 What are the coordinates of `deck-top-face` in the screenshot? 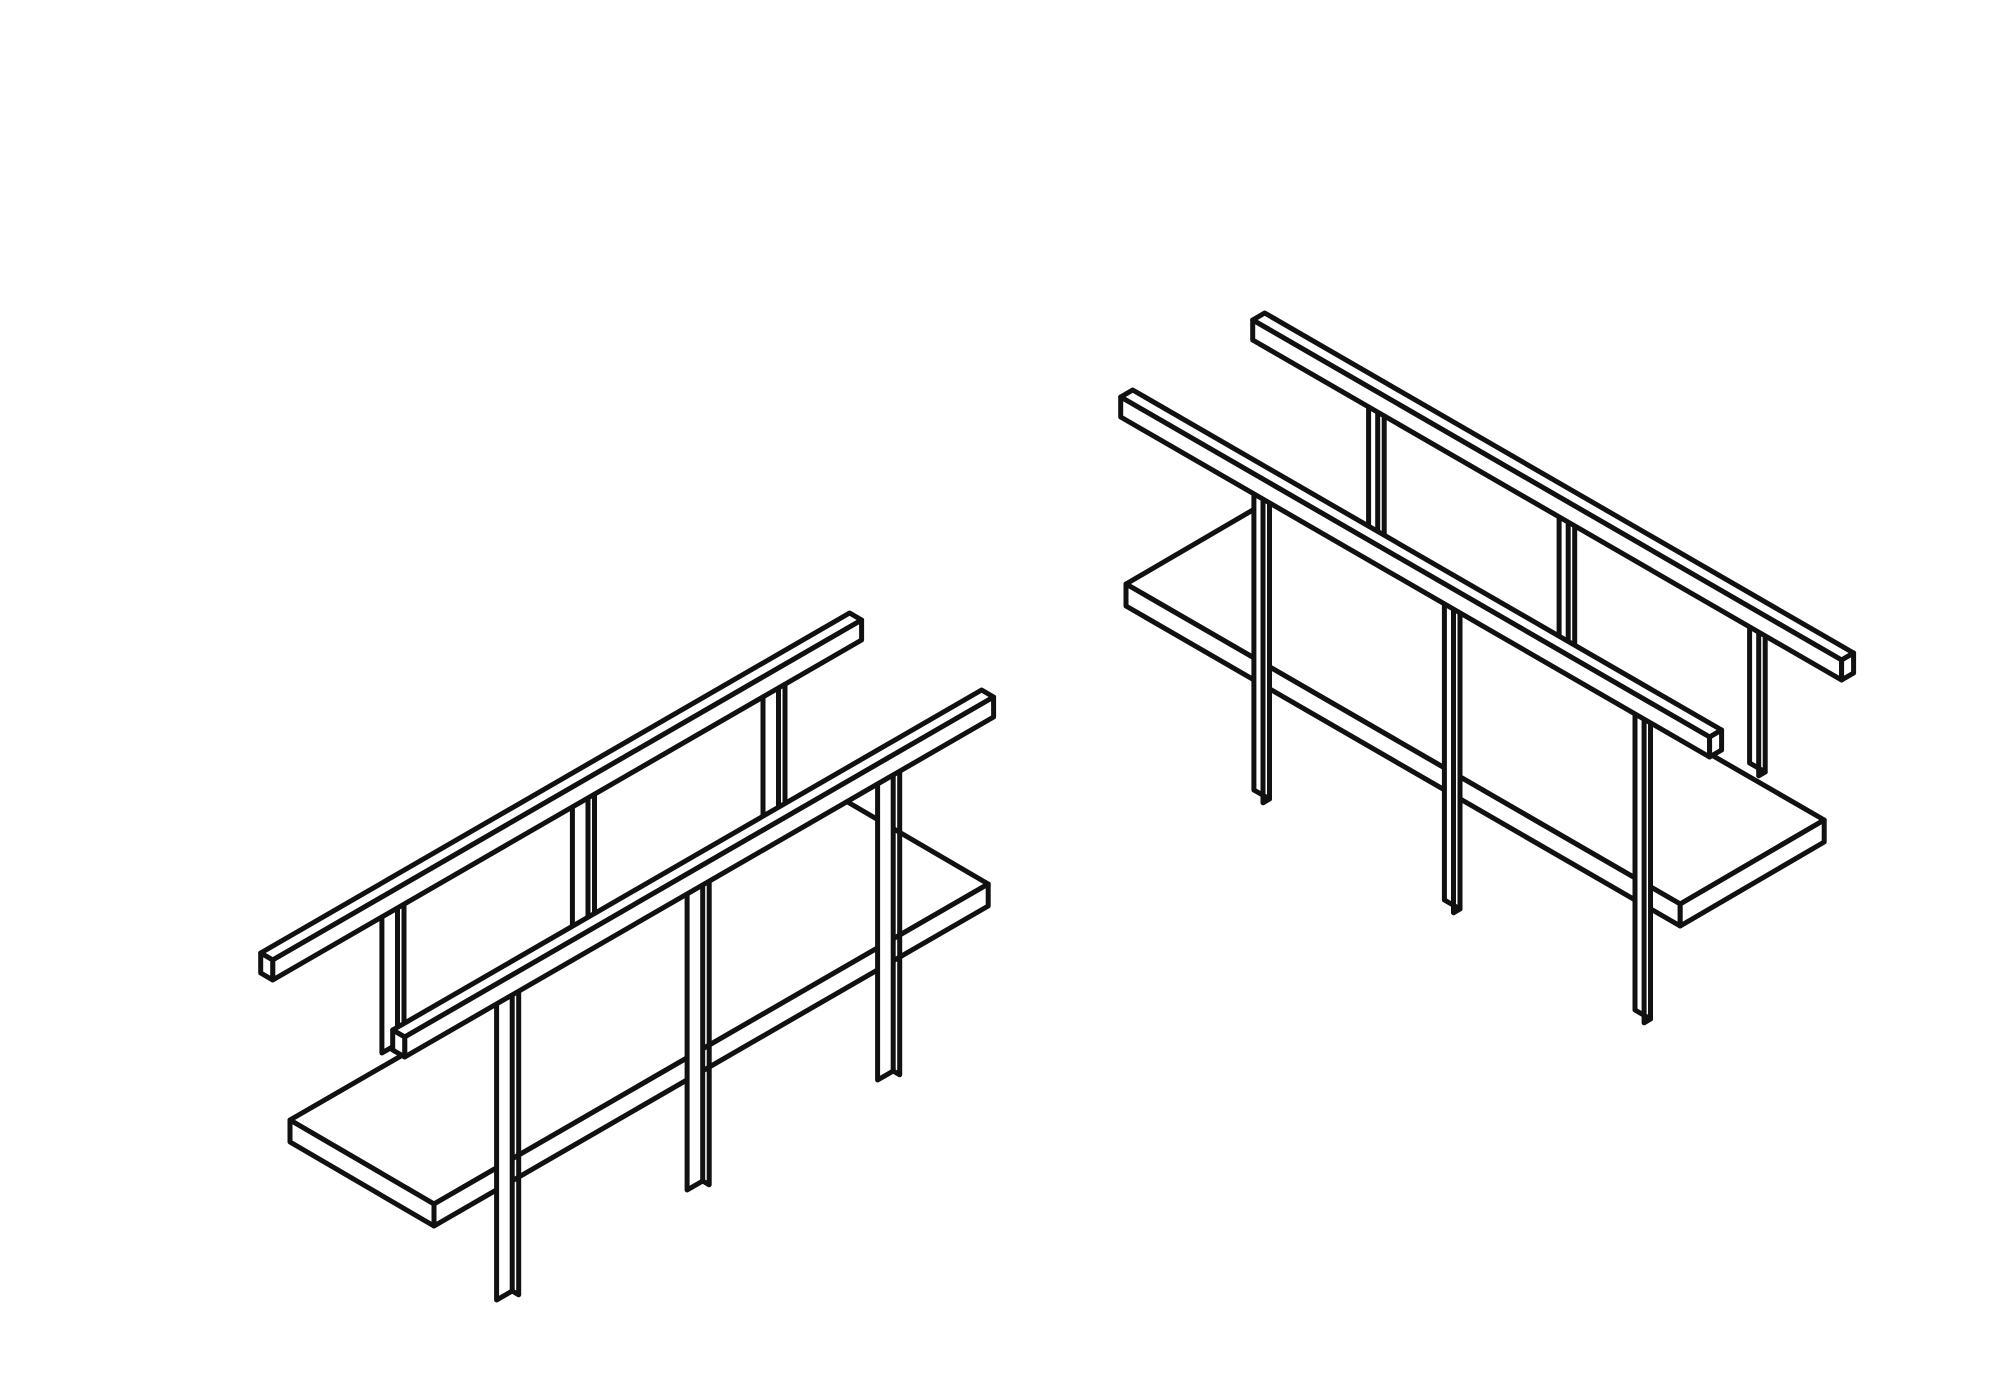 It's located at (1475, 702).